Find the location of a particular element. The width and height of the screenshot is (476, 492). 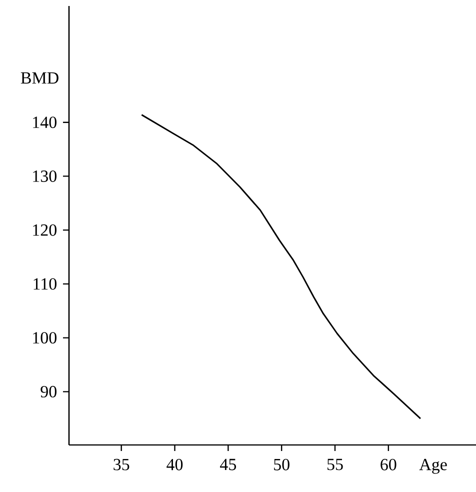

y-tick-label: 110 is located at coordinates (45, 284).